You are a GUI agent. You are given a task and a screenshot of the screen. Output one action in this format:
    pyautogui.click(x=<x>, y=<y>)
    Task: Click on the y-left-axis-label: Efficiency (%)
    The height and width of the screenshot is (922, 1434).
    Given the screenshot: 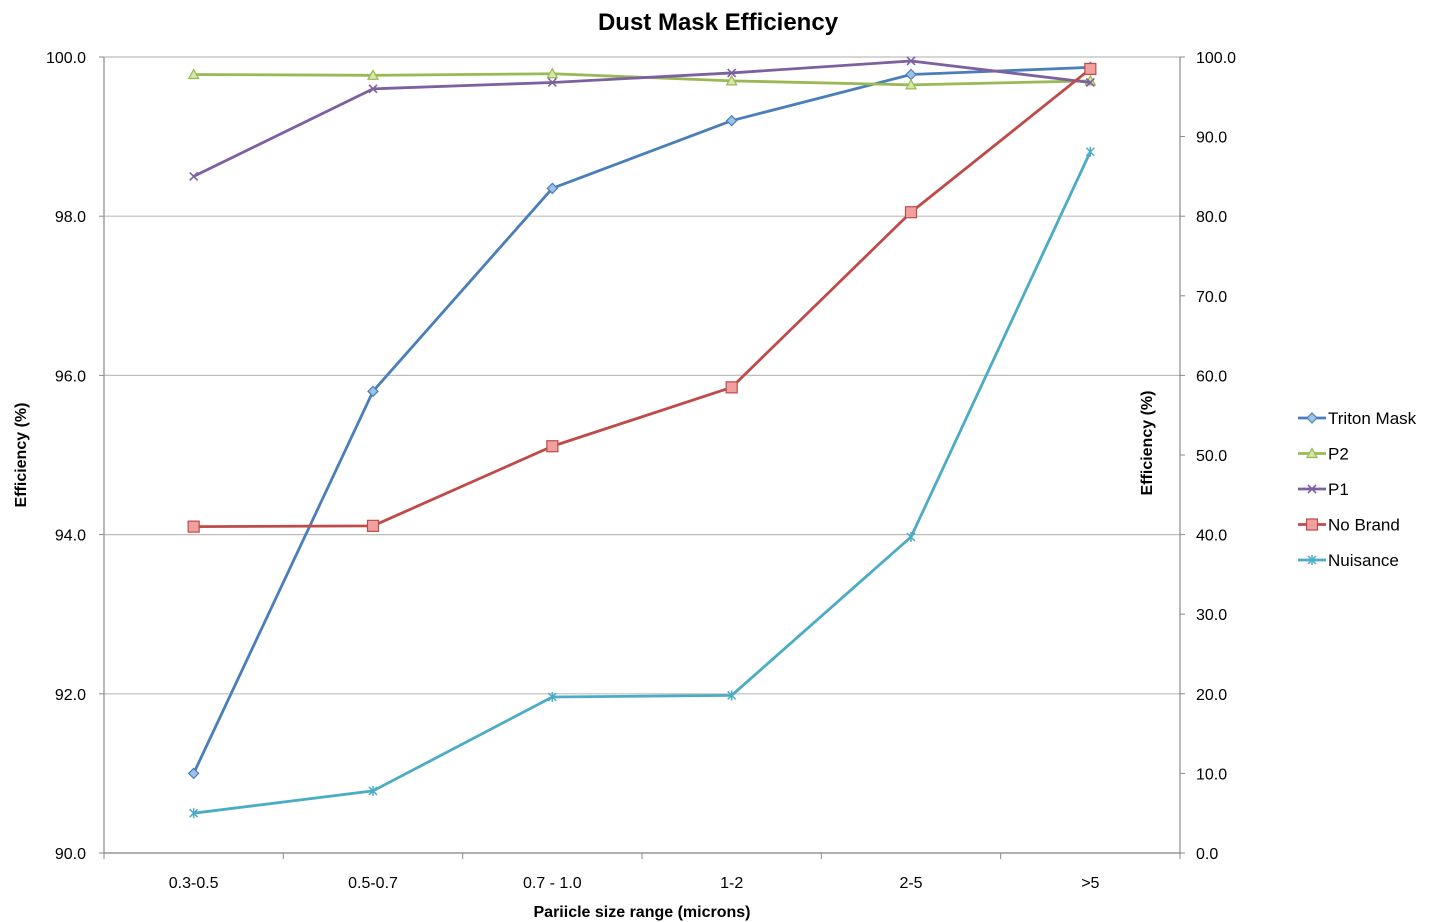 What is the action you would take?
    pyautogui.click(x=21, y=455)
    